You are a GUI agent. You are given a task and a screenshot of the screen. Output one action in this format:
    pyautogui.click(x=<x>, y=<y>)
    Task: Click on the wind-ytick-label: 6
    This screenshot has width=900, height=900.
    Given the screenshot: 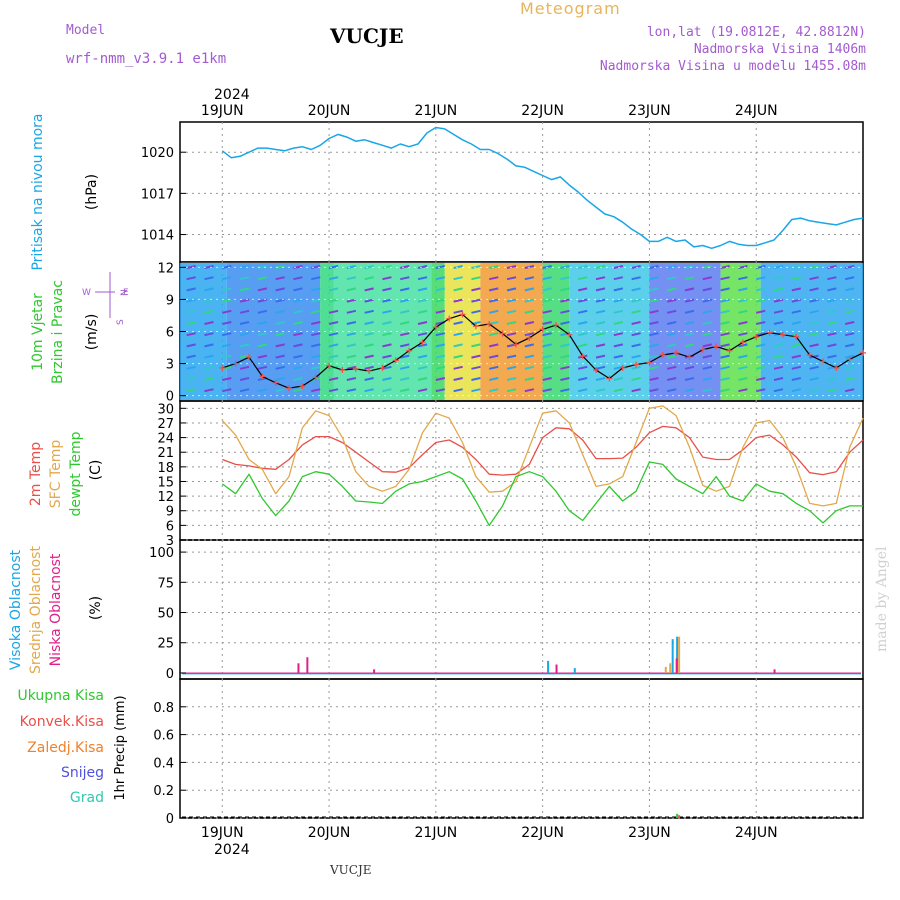 What is the action you would take?
    pyautogui.click(x=170, y=333)
    